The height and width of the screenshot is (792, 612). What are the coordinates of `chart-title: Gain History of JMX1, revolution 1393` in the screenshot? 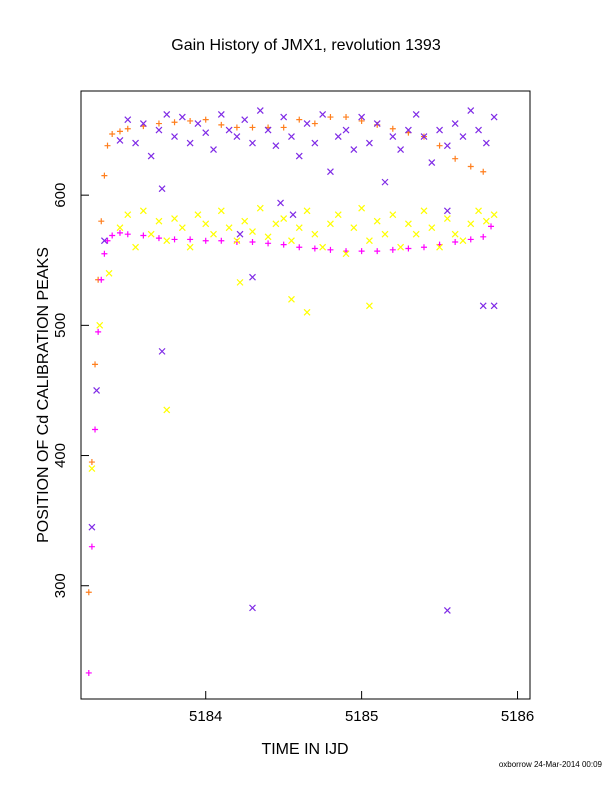 It's located at (306, 45).